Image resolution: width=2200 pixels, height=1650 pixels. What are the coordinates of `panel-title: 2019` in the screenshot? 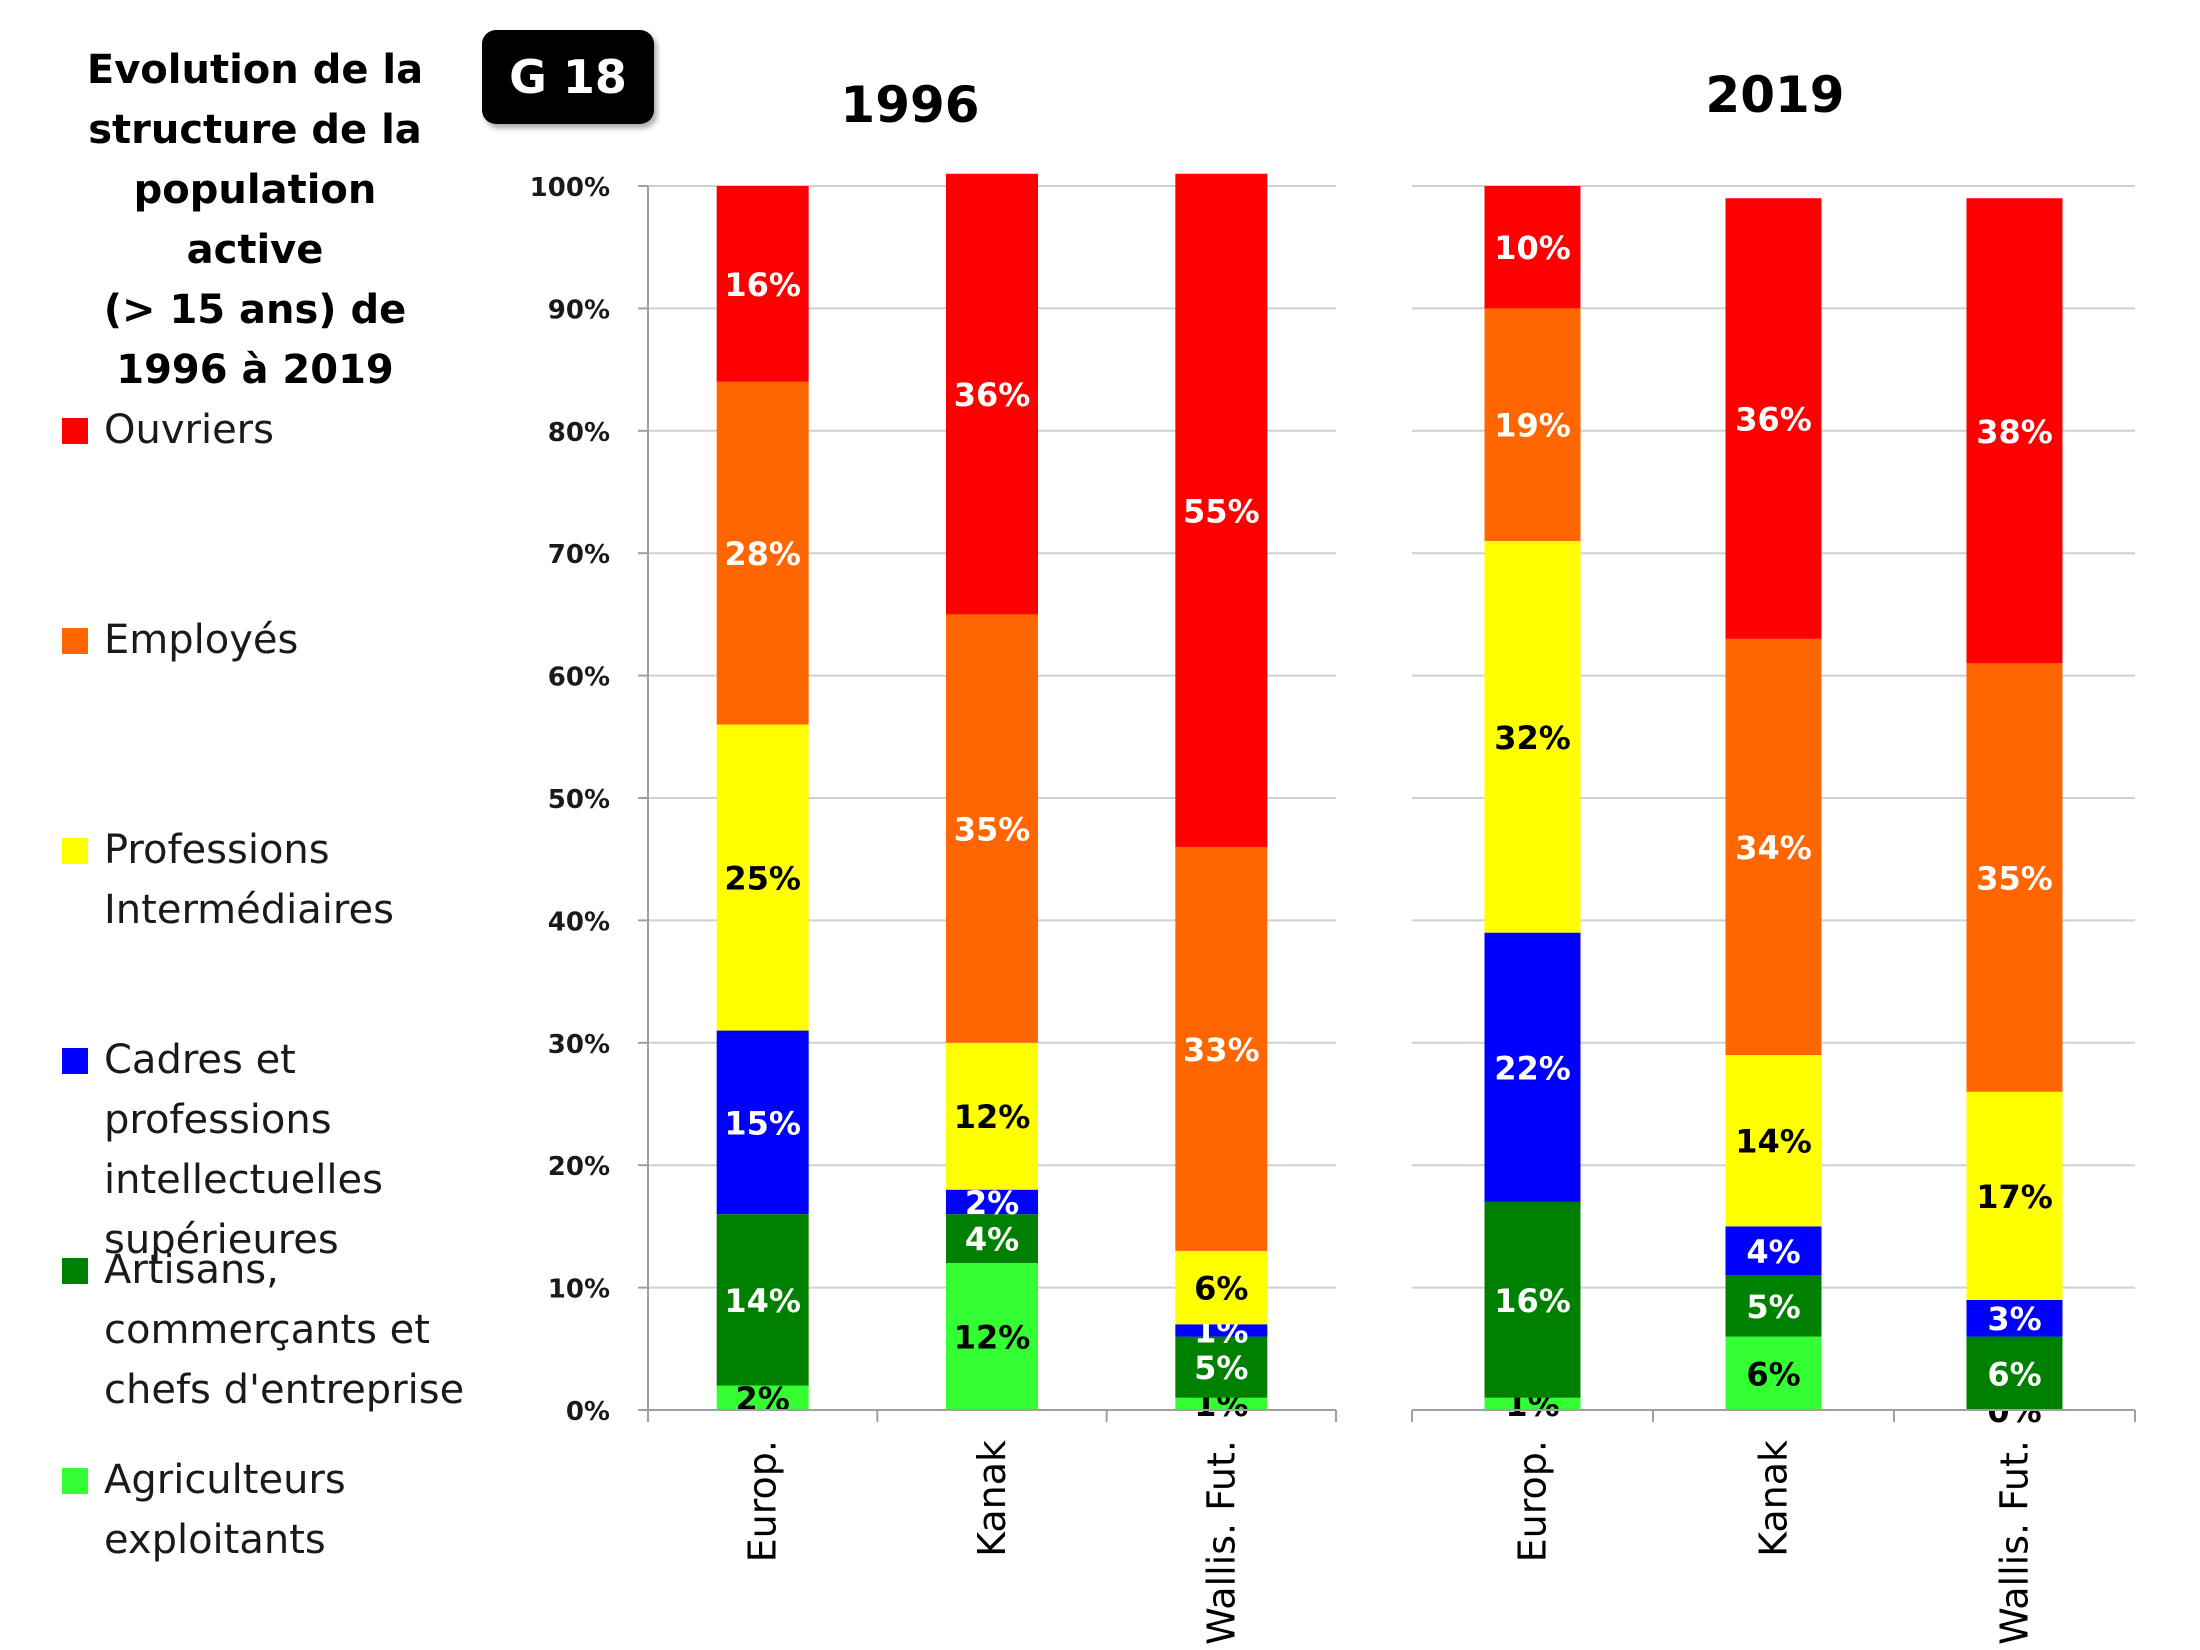 It's located at (1774, 95).